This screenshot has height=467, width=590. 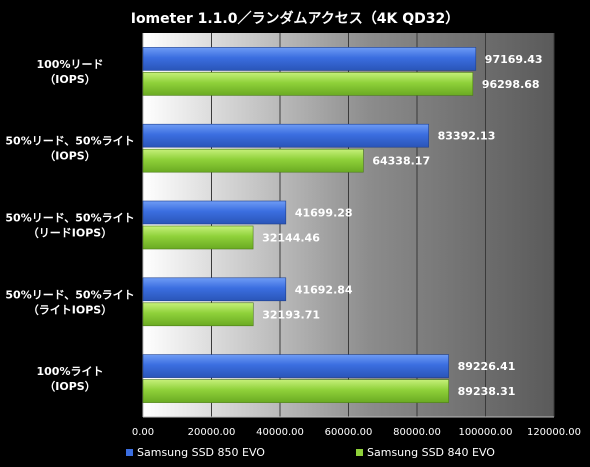 What do you see at coordinates (295, 19) in the screenshot?
I see `chart-title: Iometer 1.1.0／ランダムアクセス（4K QD32）` at bounding box center [295, 19].